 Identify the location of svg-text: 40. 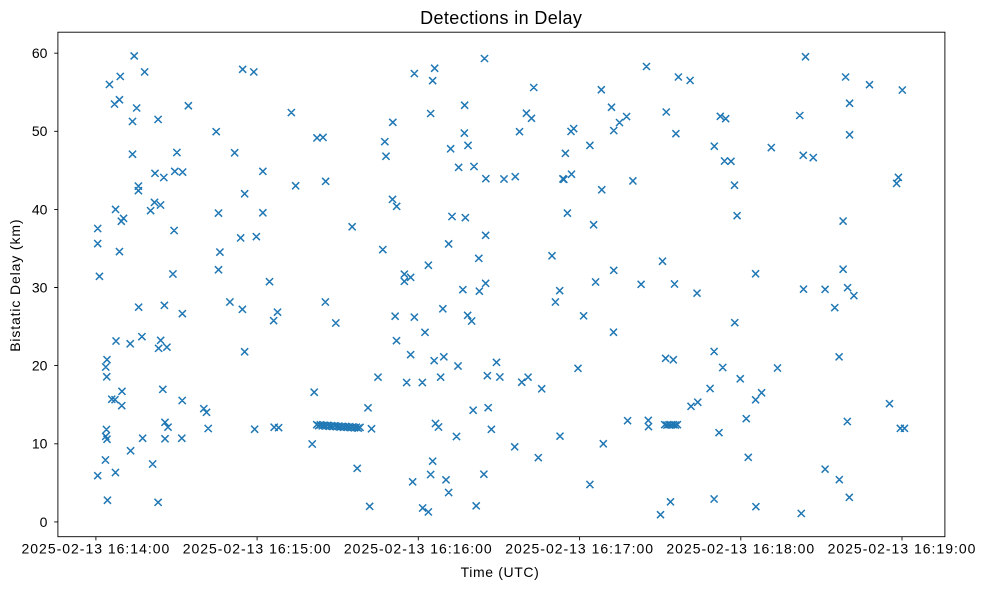
(40, 209).